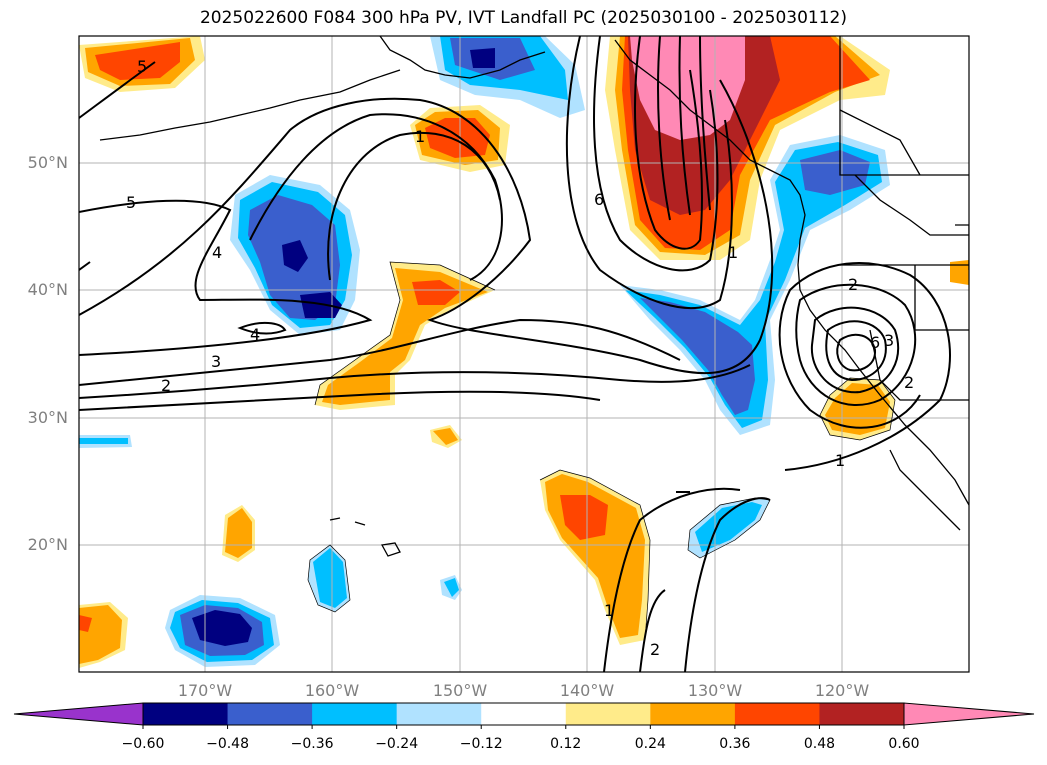 The height and width of the screenshot is (765, 1047). What do you see at coordinates (47, 544) in the screenshot?
I see `lat-label-20n: 20°N` at bounding box center [47, 544].